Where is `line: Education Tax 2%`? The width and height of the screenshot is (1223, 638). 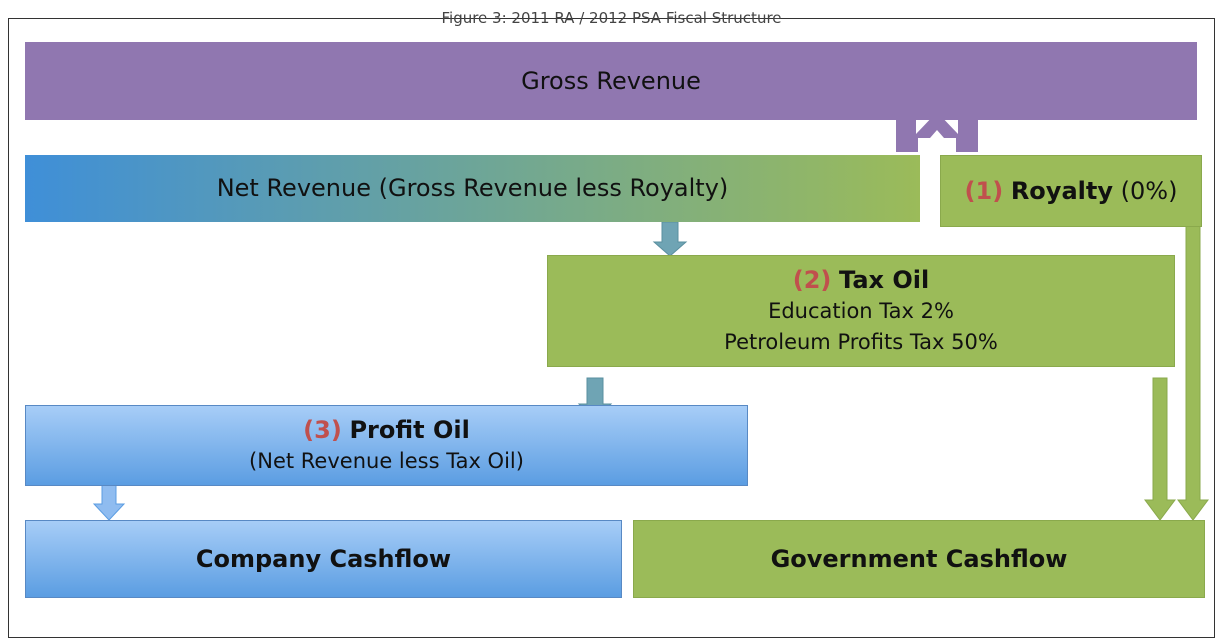 line: Education Tax 2% is located at coordinates (861, 310).